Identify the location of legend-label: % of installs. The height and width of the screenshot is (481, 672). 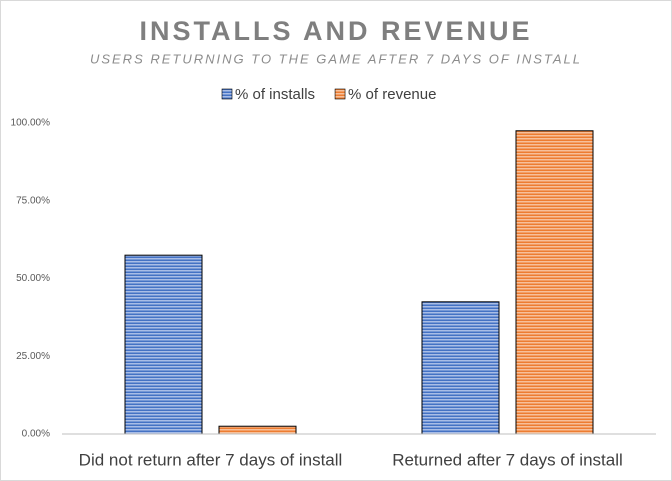
(275, 94).